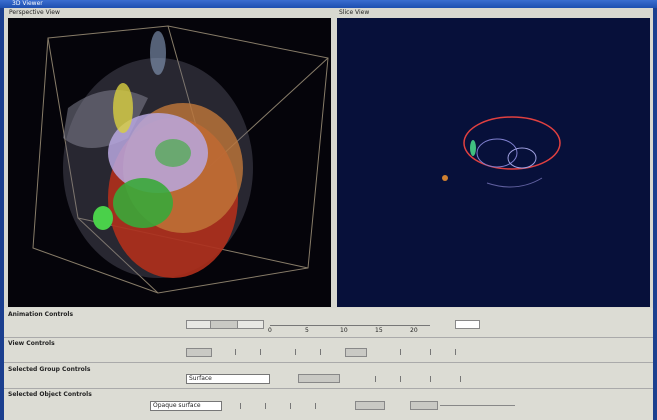 The height and width of the screenshot is (420, 657). What do you see at coordinates (270, 330) in the screenshot?
I see `tick-label: 0` at bounding box center [270, 330].